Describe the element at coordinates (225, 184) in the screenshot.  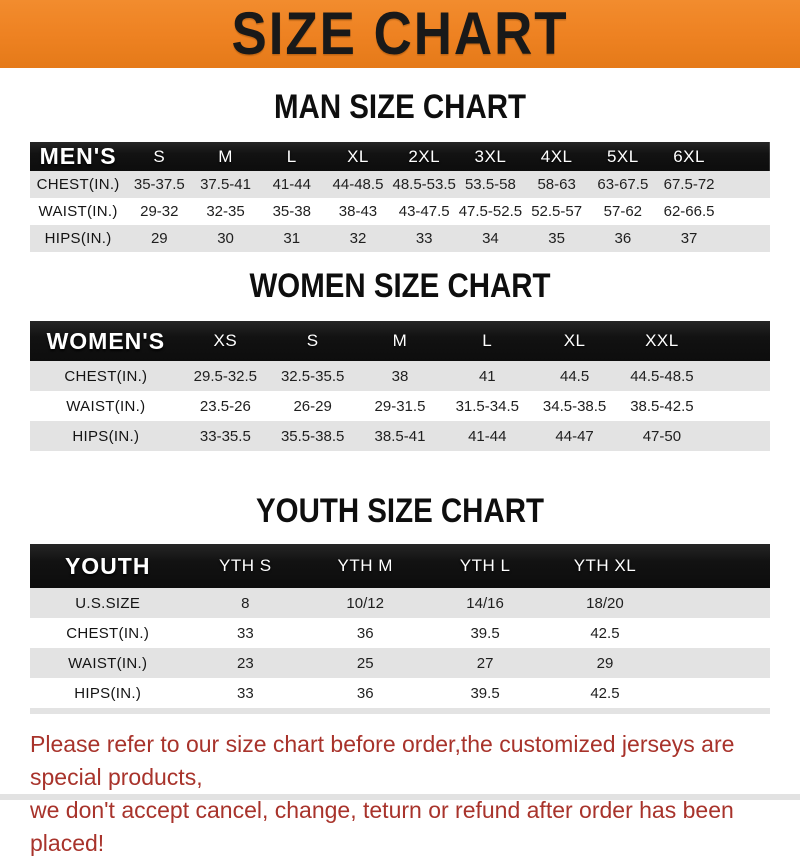
I see `size-cell: 37.5-41` at that location.